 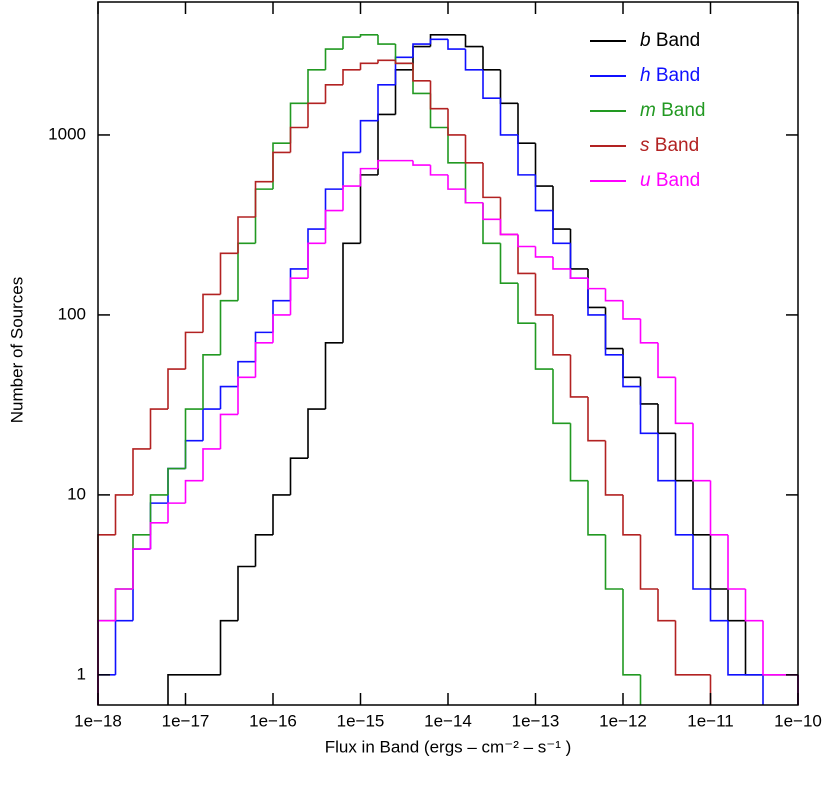 What do you see at coordinates (798, 720) in the screenshot?
I see `x-tick-label: 1e−10` at bounding box center [798, 720].